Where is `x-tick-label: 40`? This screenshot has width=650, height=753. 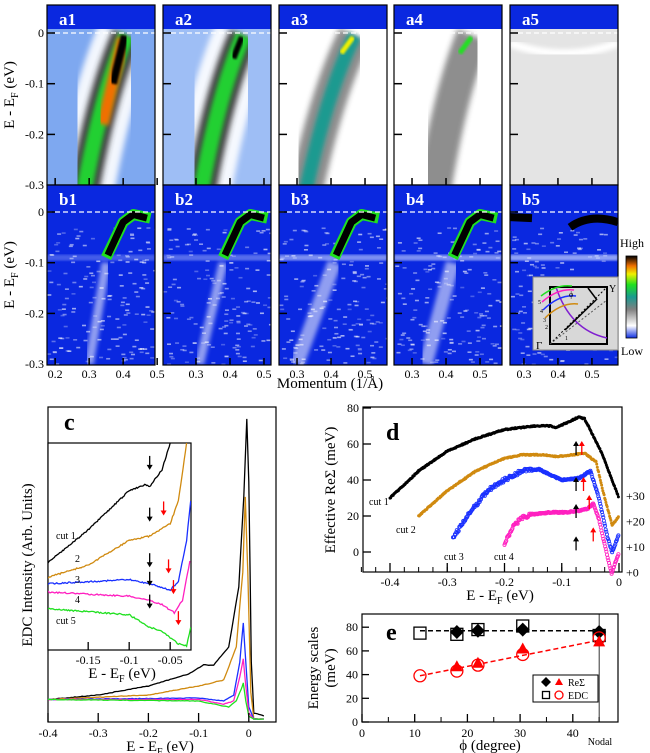 x-tick-label: 40 is located at coordinates (573, 733).